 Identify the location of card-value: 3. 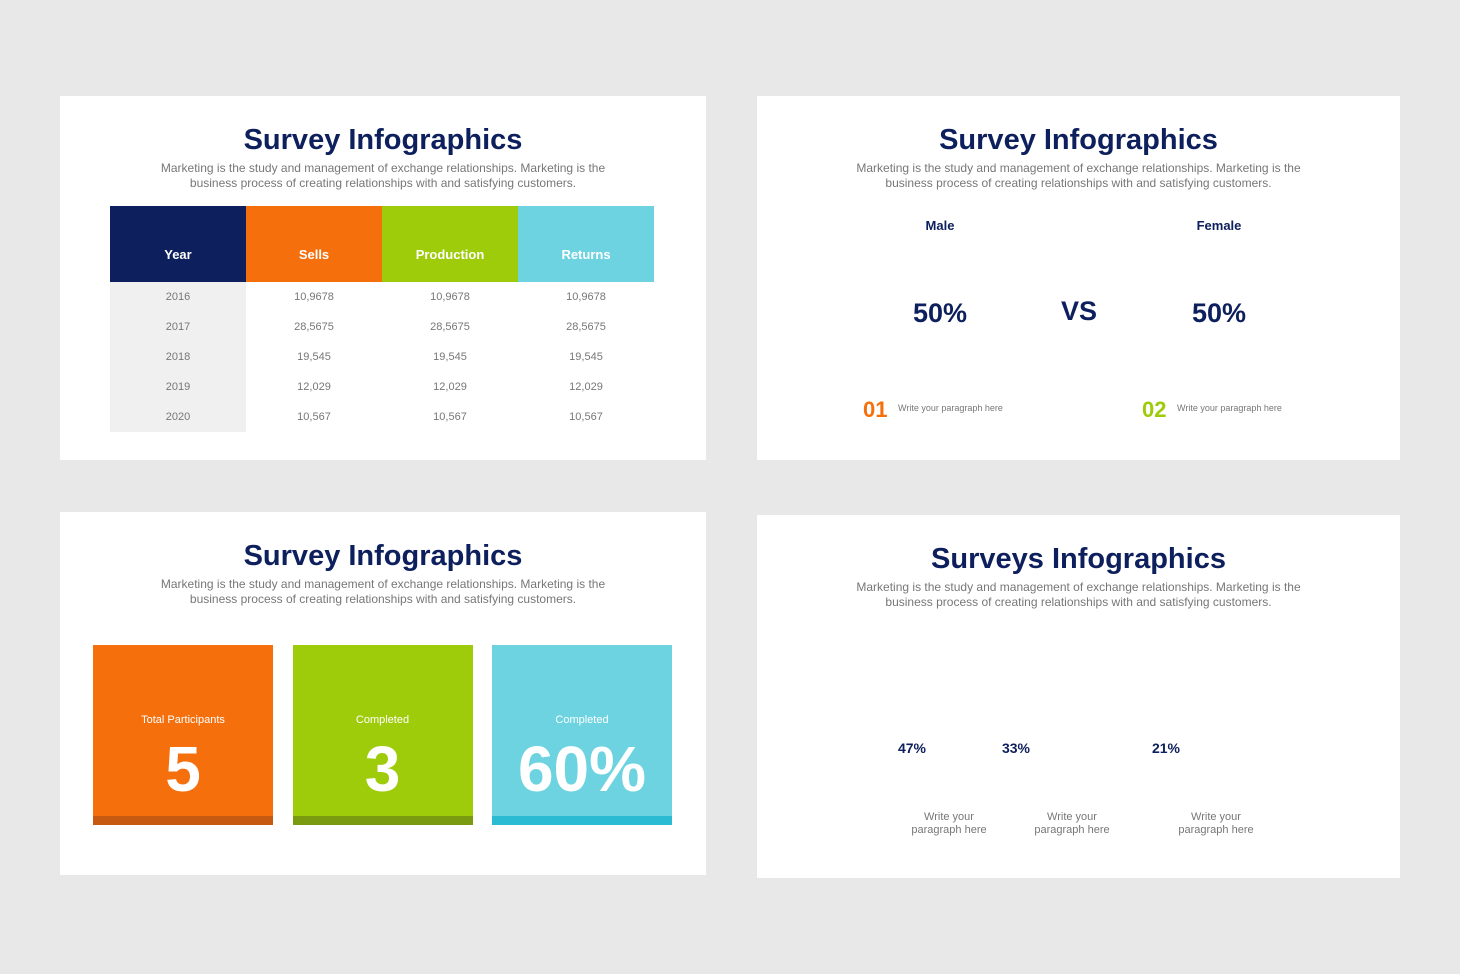
(382, 769).